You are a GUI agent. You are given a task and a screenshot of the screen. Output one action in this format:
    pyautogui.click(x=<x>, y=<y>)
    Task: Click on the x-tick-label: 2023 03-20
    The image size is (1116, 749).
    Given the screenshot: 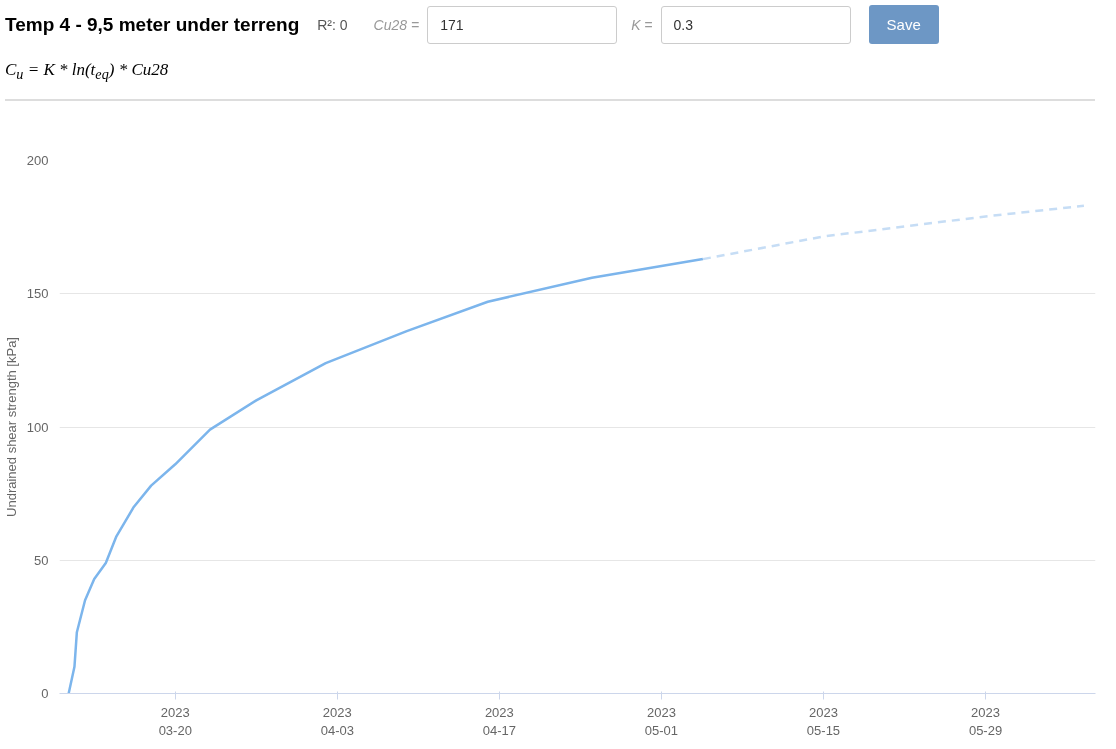 What is the action you would take?
    pyautogui.click(x=175, y=721)
    